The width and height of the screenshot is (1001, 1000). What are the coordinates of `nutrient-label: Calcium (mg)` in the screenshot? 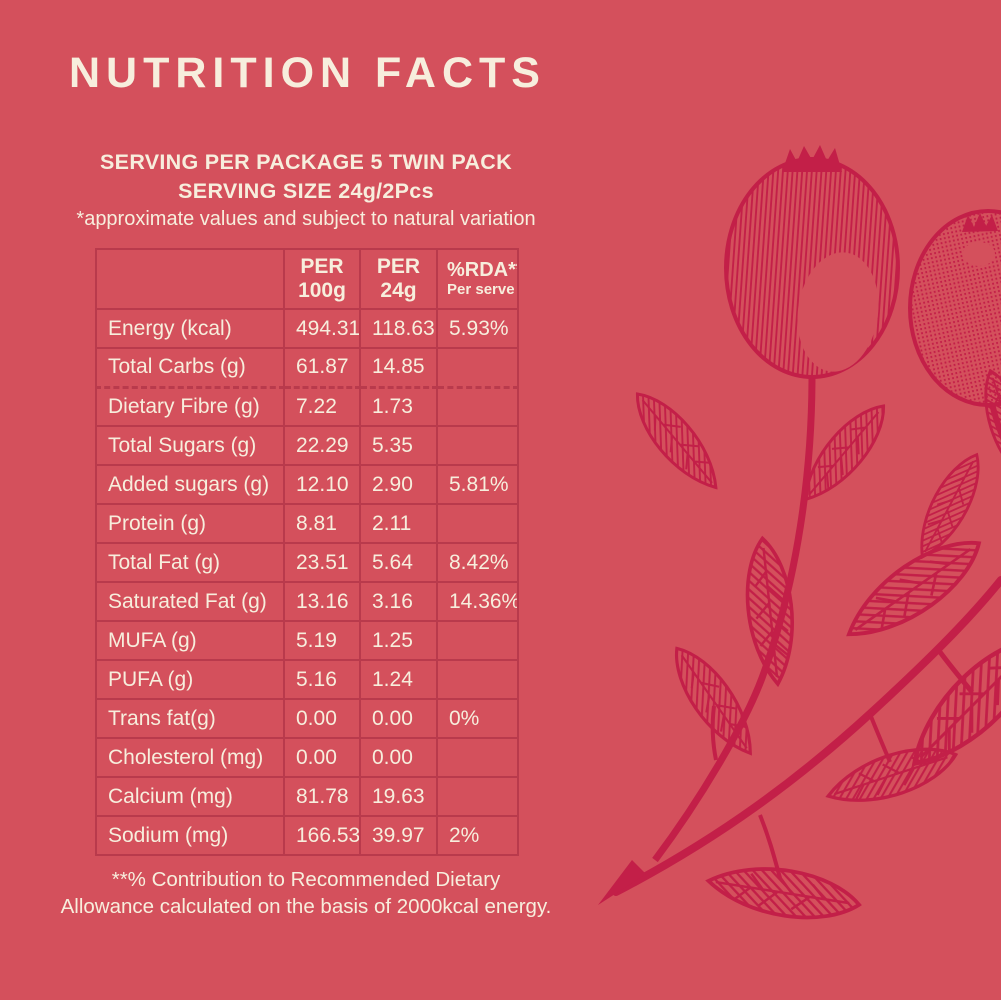 It's located at (190, 796).